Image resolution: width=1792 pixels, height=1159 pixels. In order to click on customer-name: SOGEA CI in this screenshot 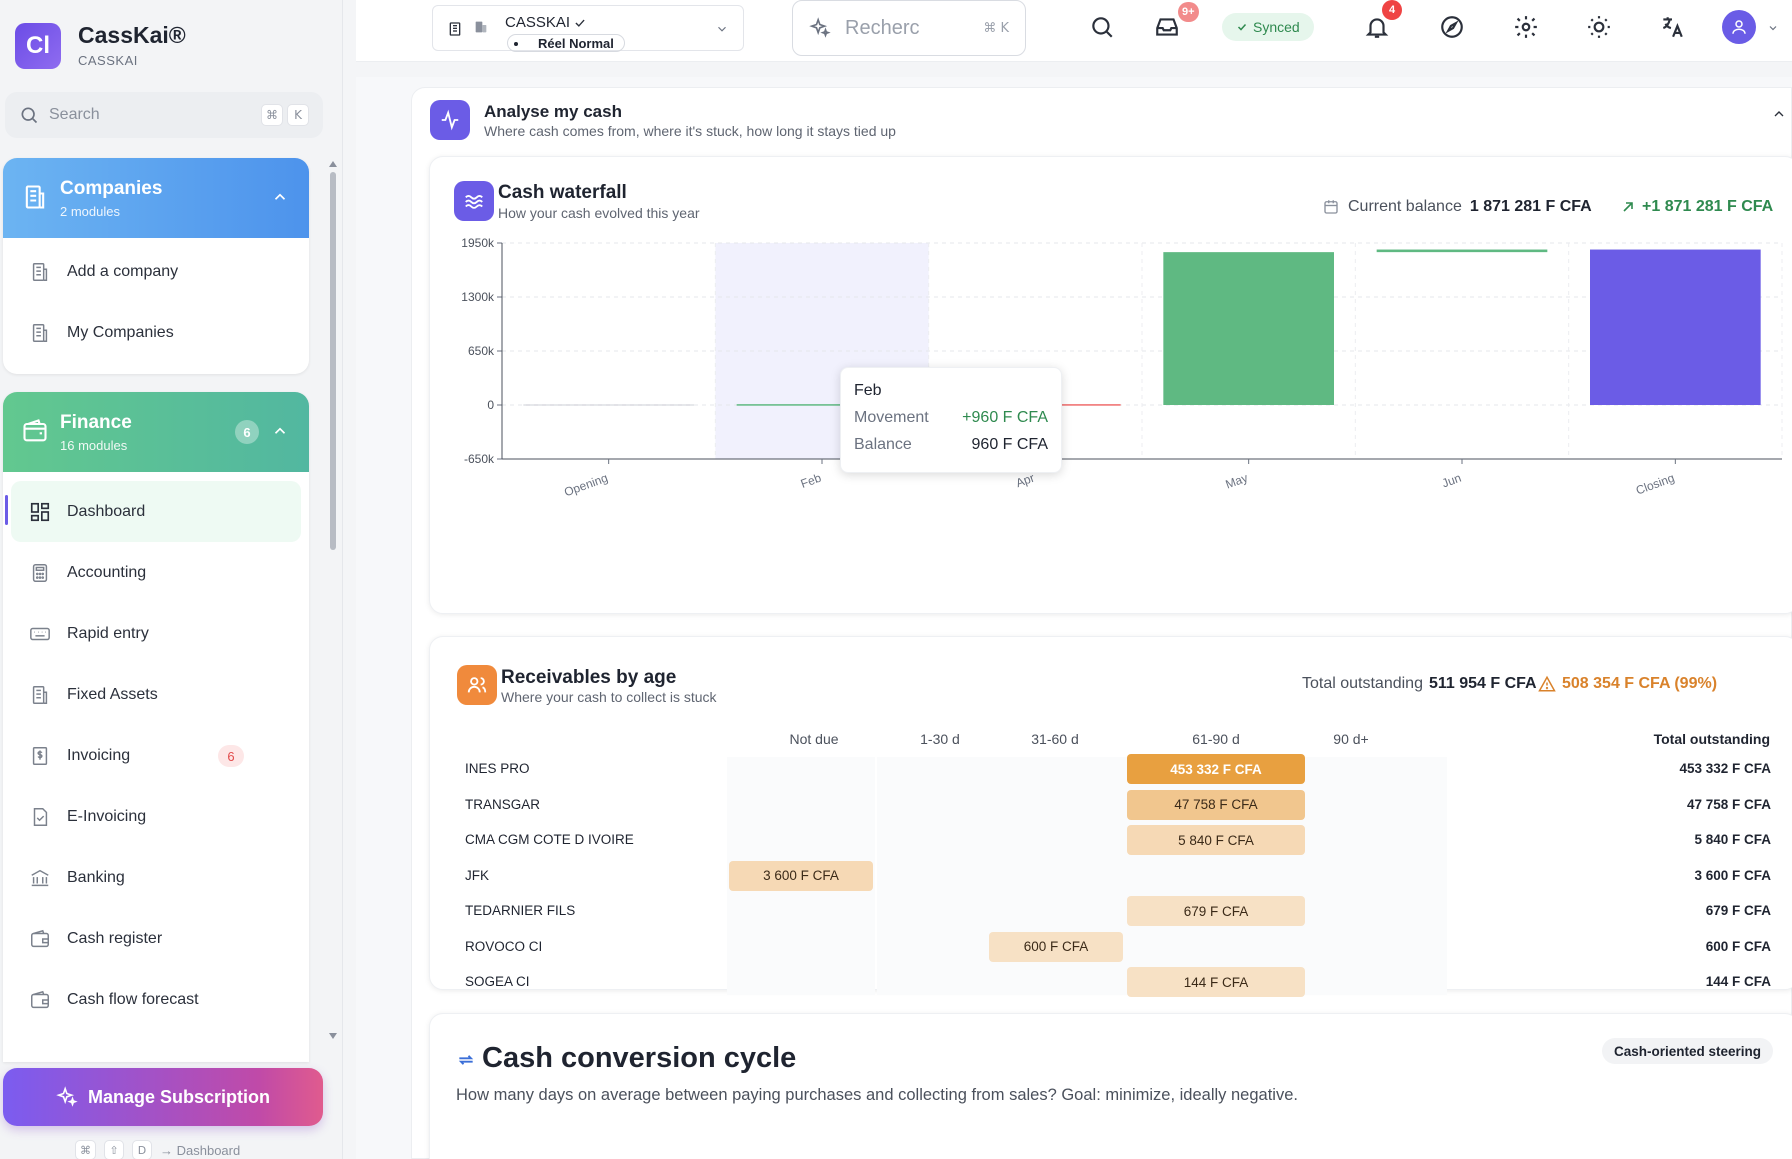, I will do `click(497, 981)`.